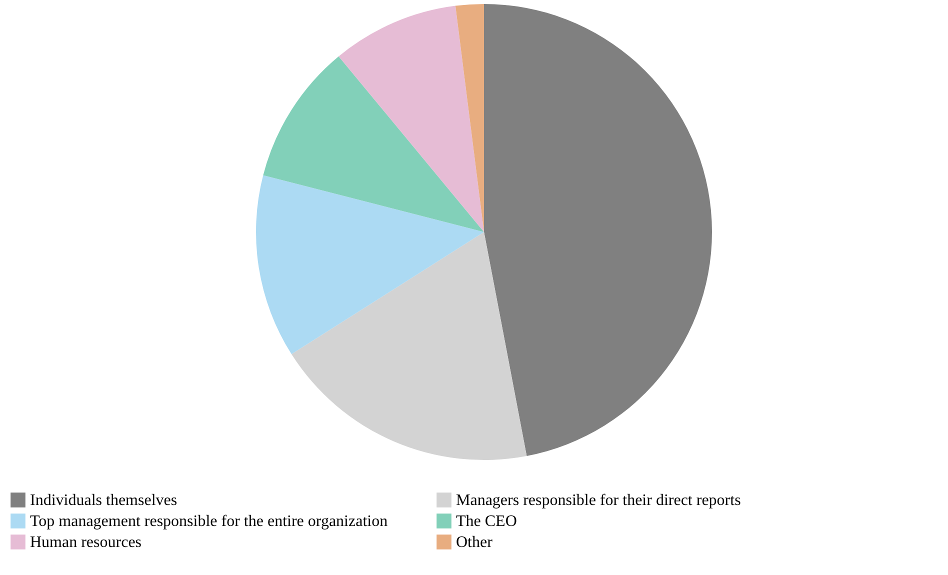 Image resolution: width=948 pixels, height=575 pixels. I want to click on legend-label: Human resources, so click(86, 542).